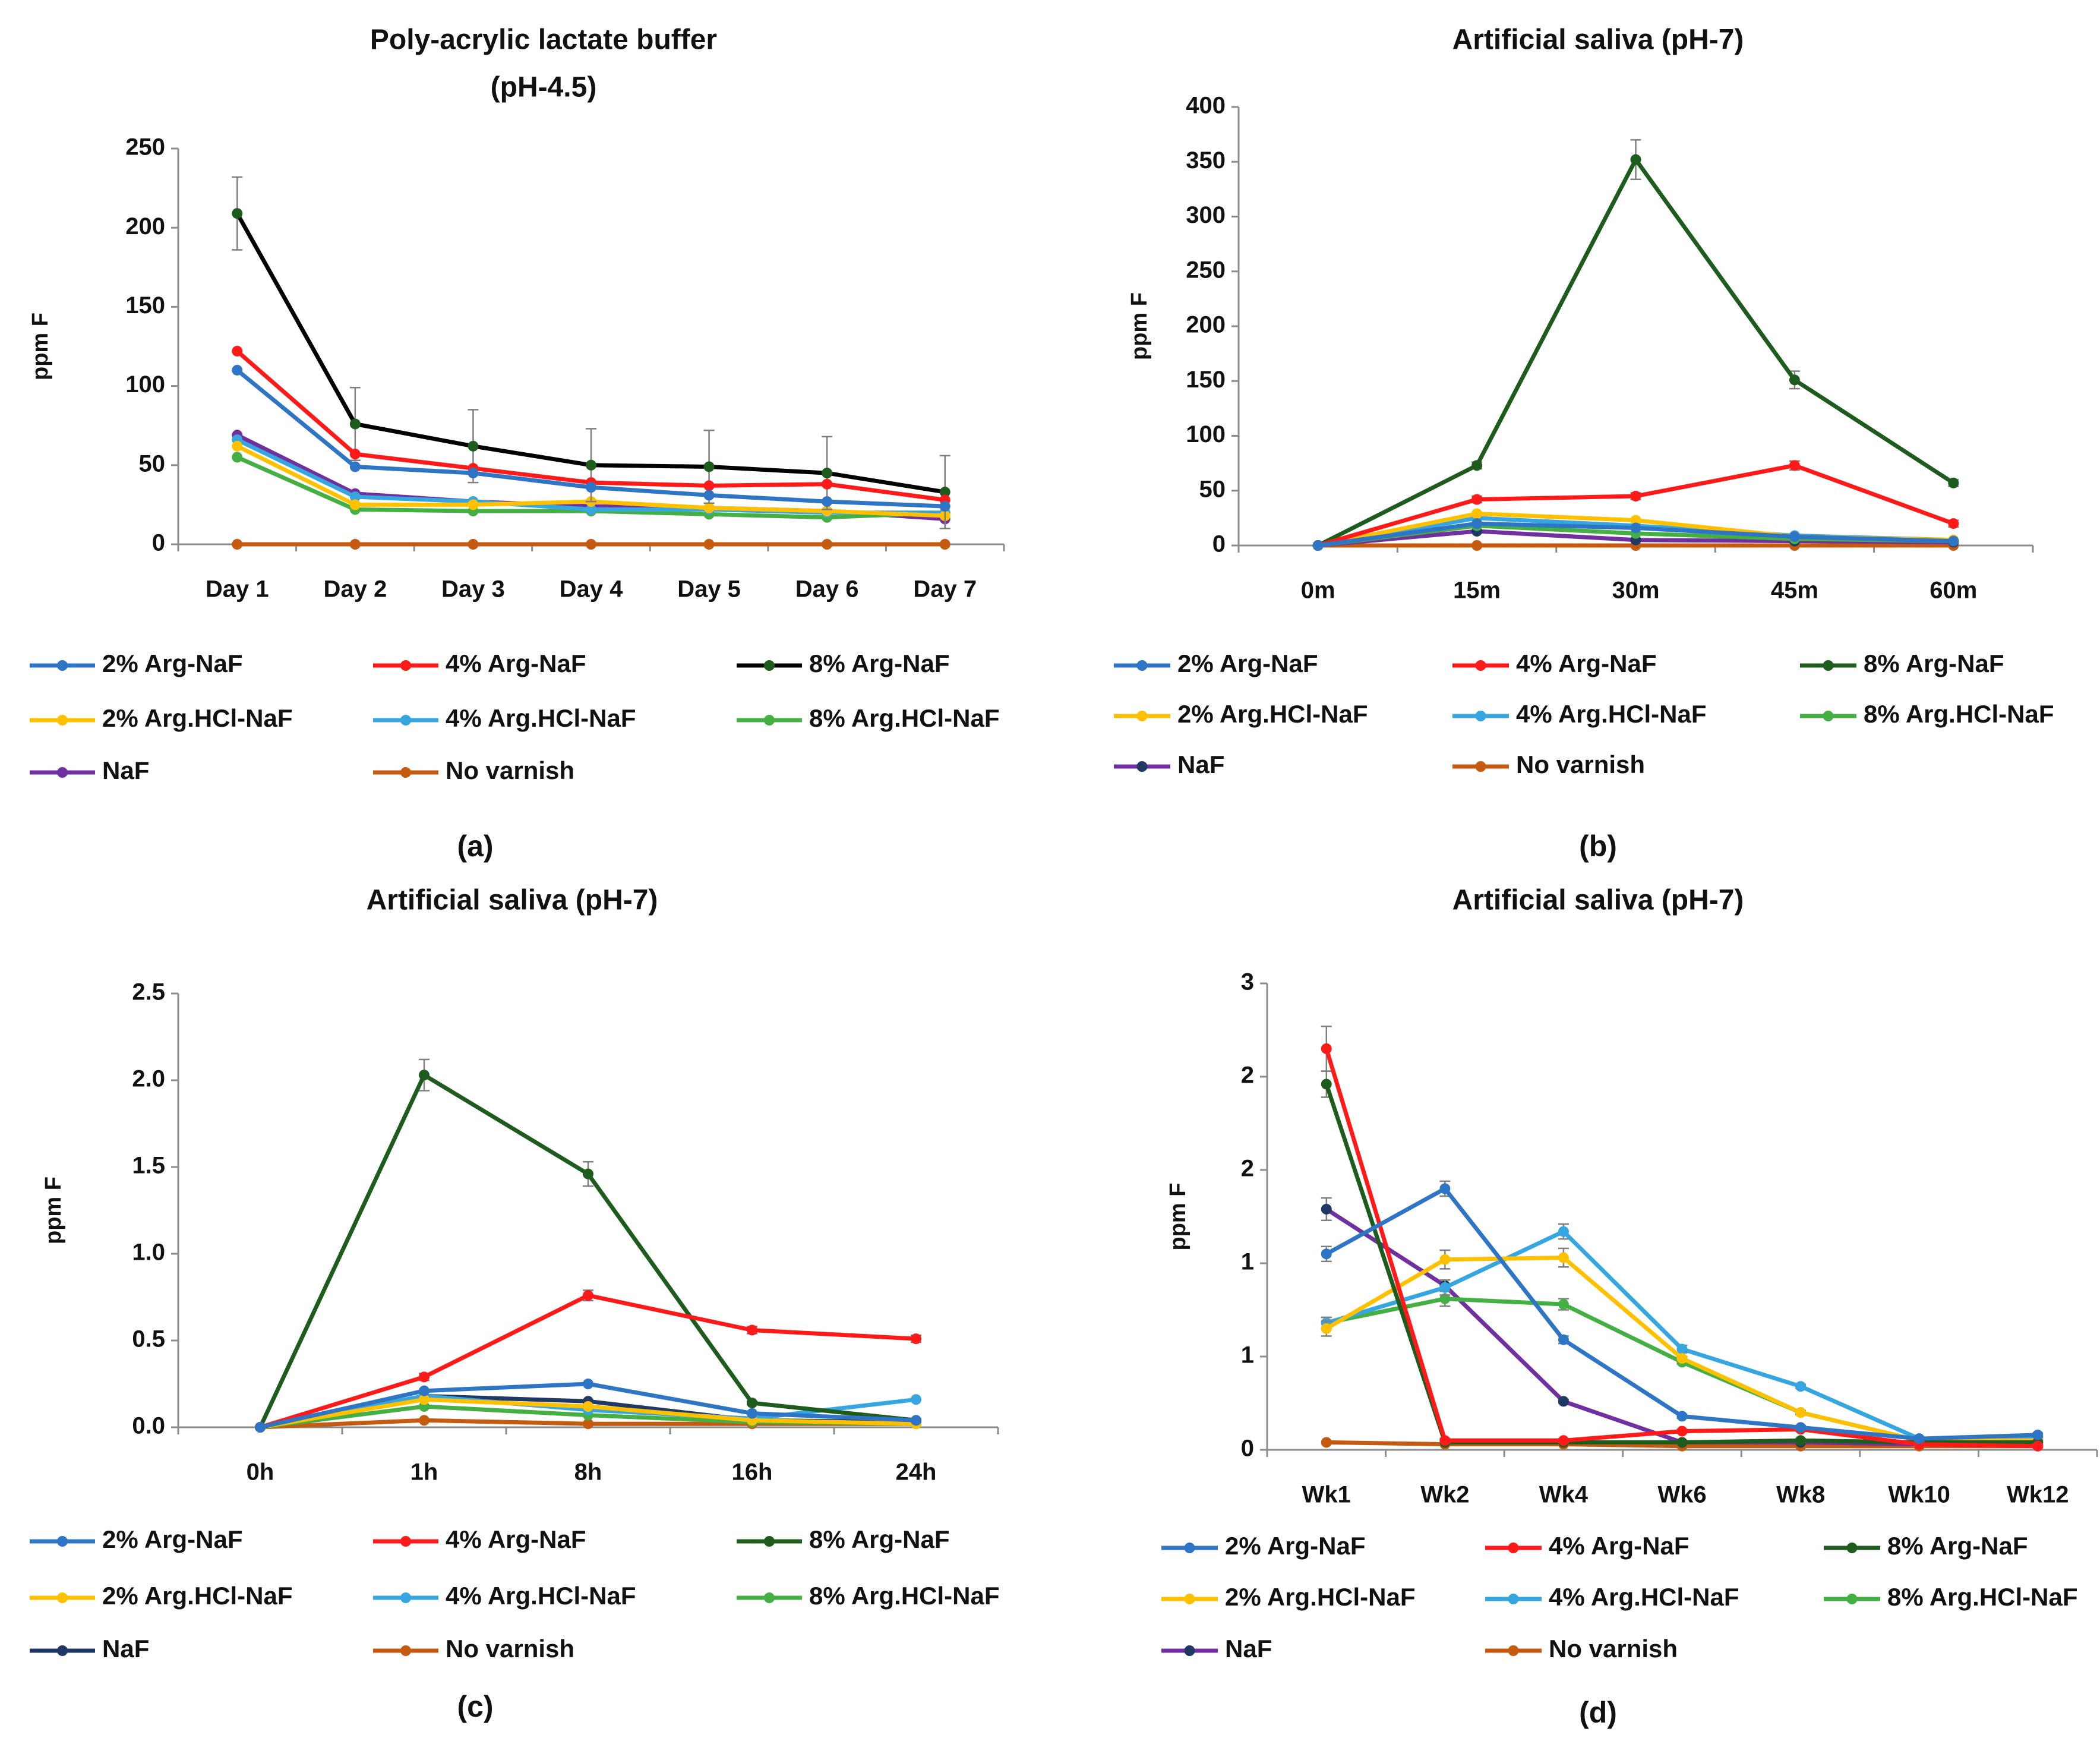 This screenshot has width=2100, height=1741. Describe the element at coordinates (475, 846) in the screenshot. I see `panel-label: (a)` at that location.